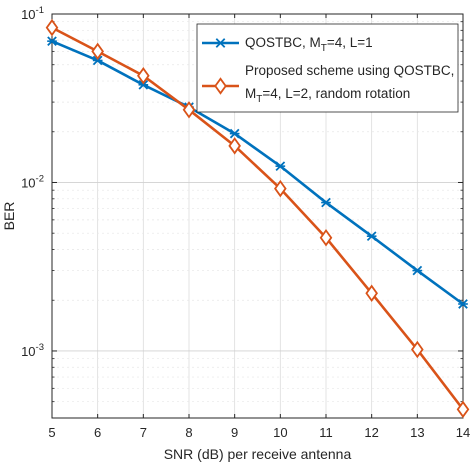  What do you see at coordinates (143, 432) in the screenshot?
I see `x-tick-label: 7` at bounding box center [143, 432].